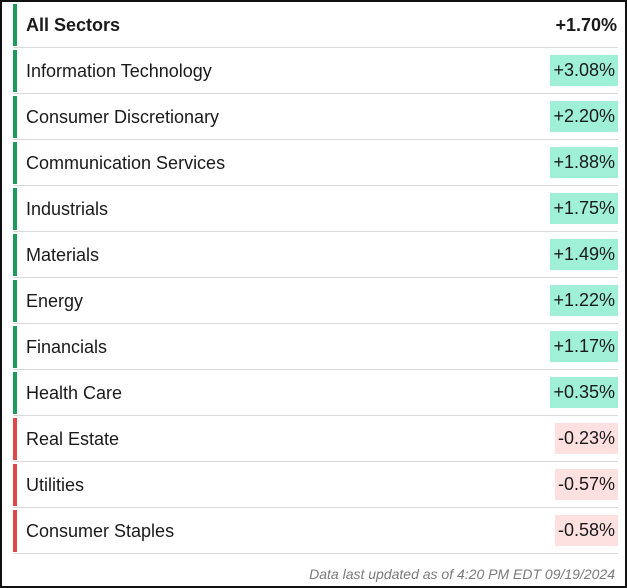 Image resolution: width=627 pixels, height=588 pixels. What do you see at coordinates (315, 25) in the screenshot?
I see `sector-row-all-sectors: All Sectors +1.70%` at bounding box center [315, 25].